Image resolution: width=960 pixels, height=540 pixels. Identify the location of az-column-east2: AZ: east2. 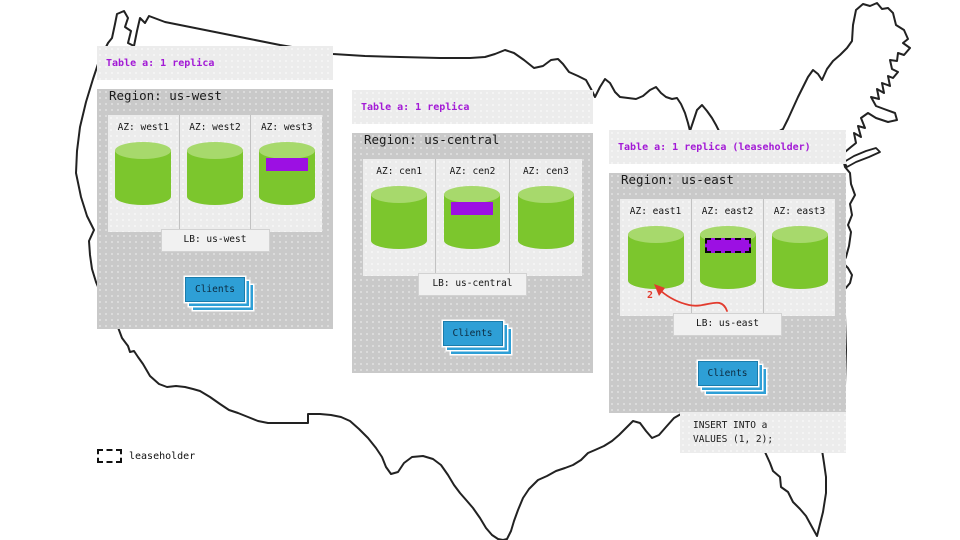
(727, 257).